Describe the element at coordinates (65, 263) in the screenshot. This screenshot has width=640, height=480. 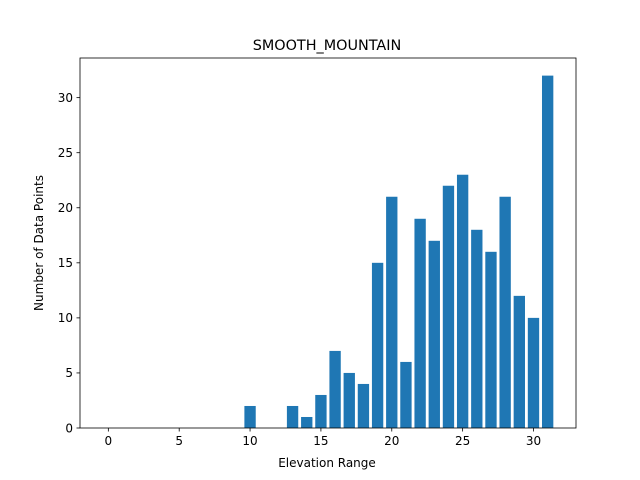
I see `y-tick-label: 15` at that location.